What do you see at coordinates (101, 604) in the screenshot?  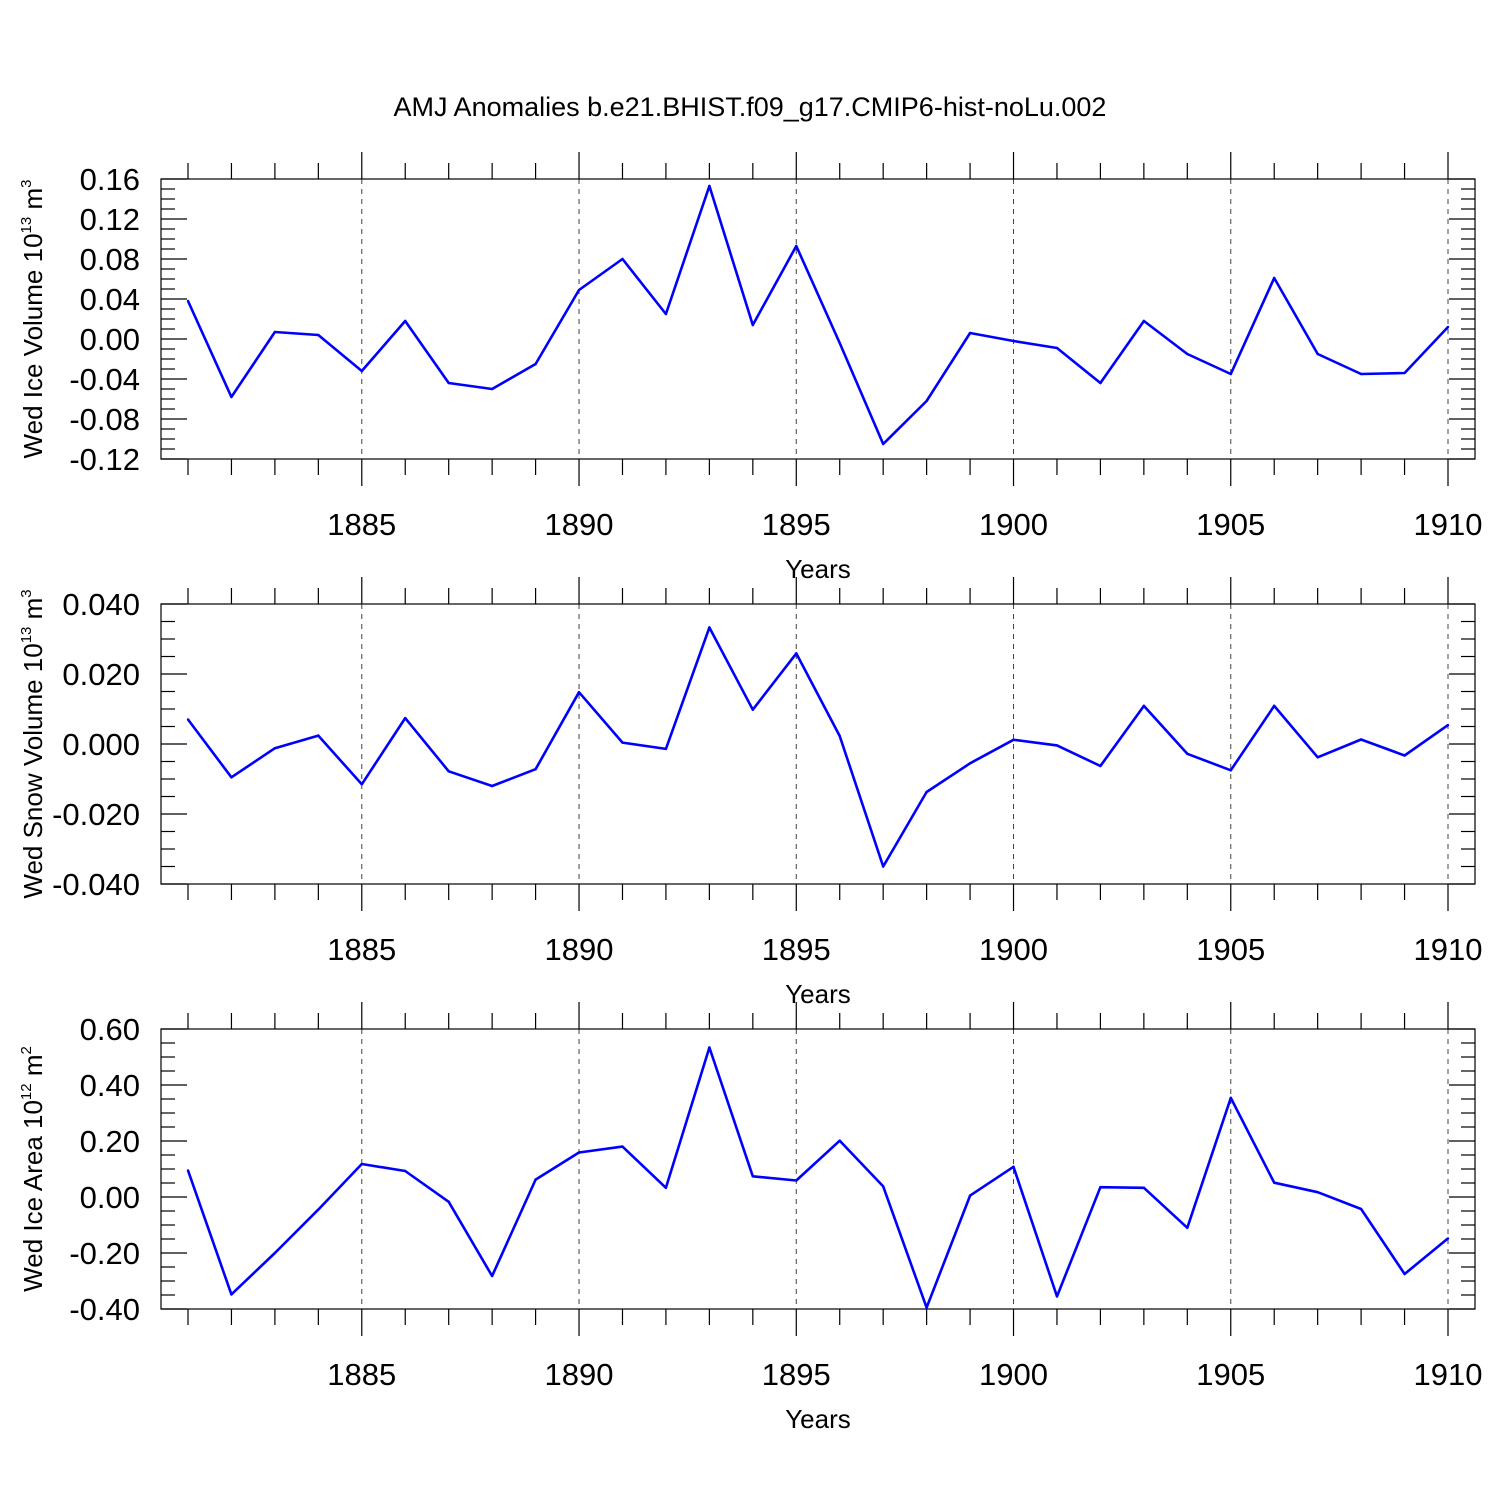 I see `y-tick-label: 0.040` at bounding box center [101, 604].